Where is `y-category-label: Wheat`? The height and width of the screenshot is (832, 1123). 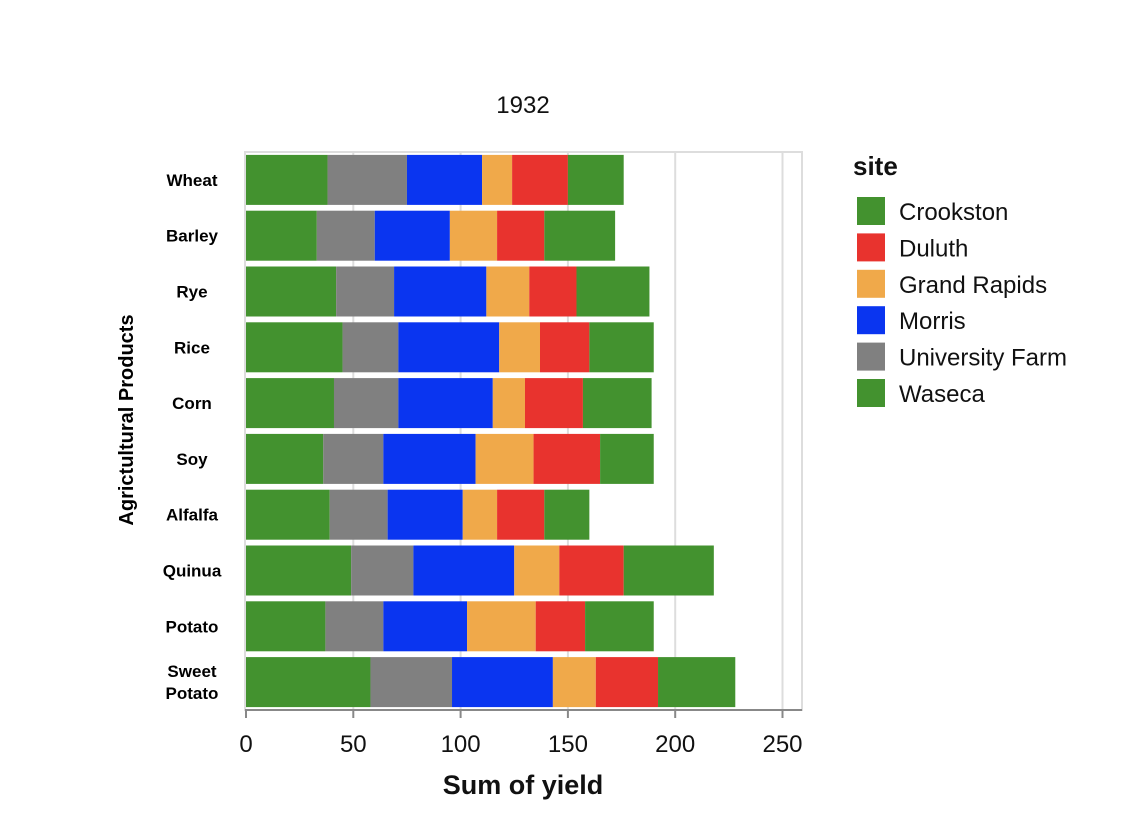 y-category-label: Wheat is located at coordinates (192, 180).